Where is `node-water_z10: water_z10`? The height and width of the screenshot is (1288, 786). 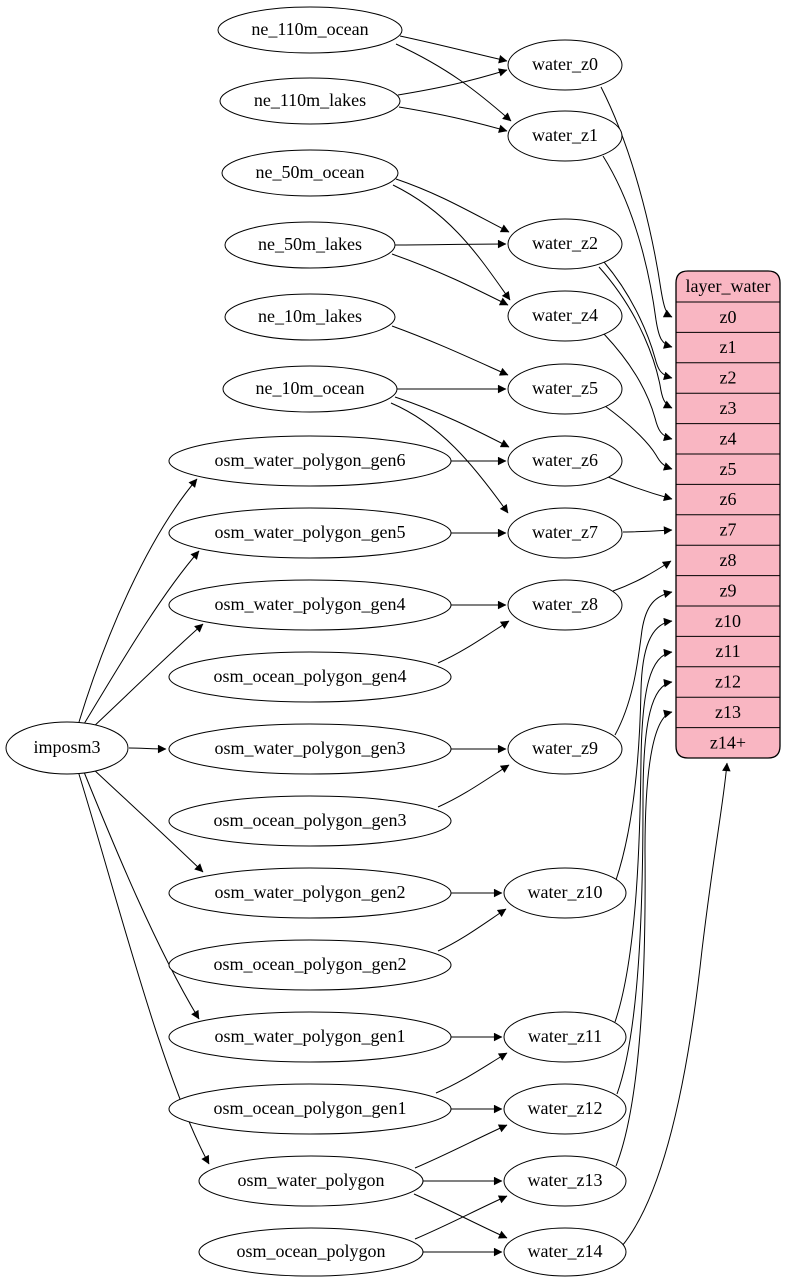 node-water_z10: water_z10 is located at coordinates (565, 893).